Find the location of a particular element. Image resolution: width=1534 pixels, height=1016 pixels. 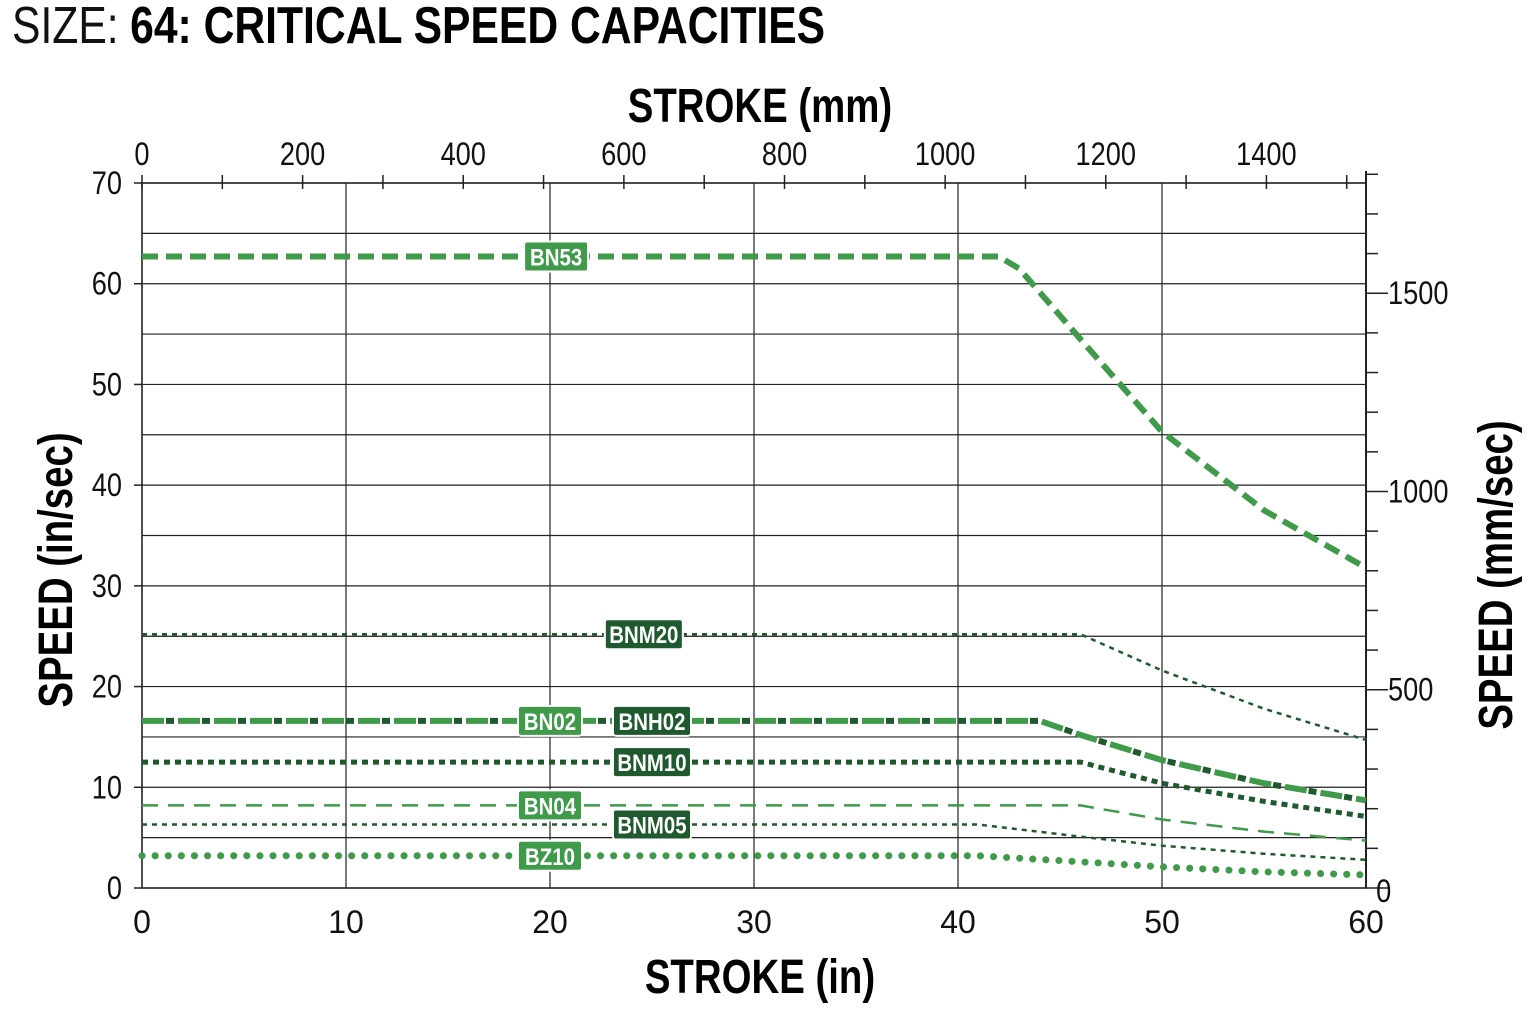

series-line-bnh02 is located at coordinates (754, 760).